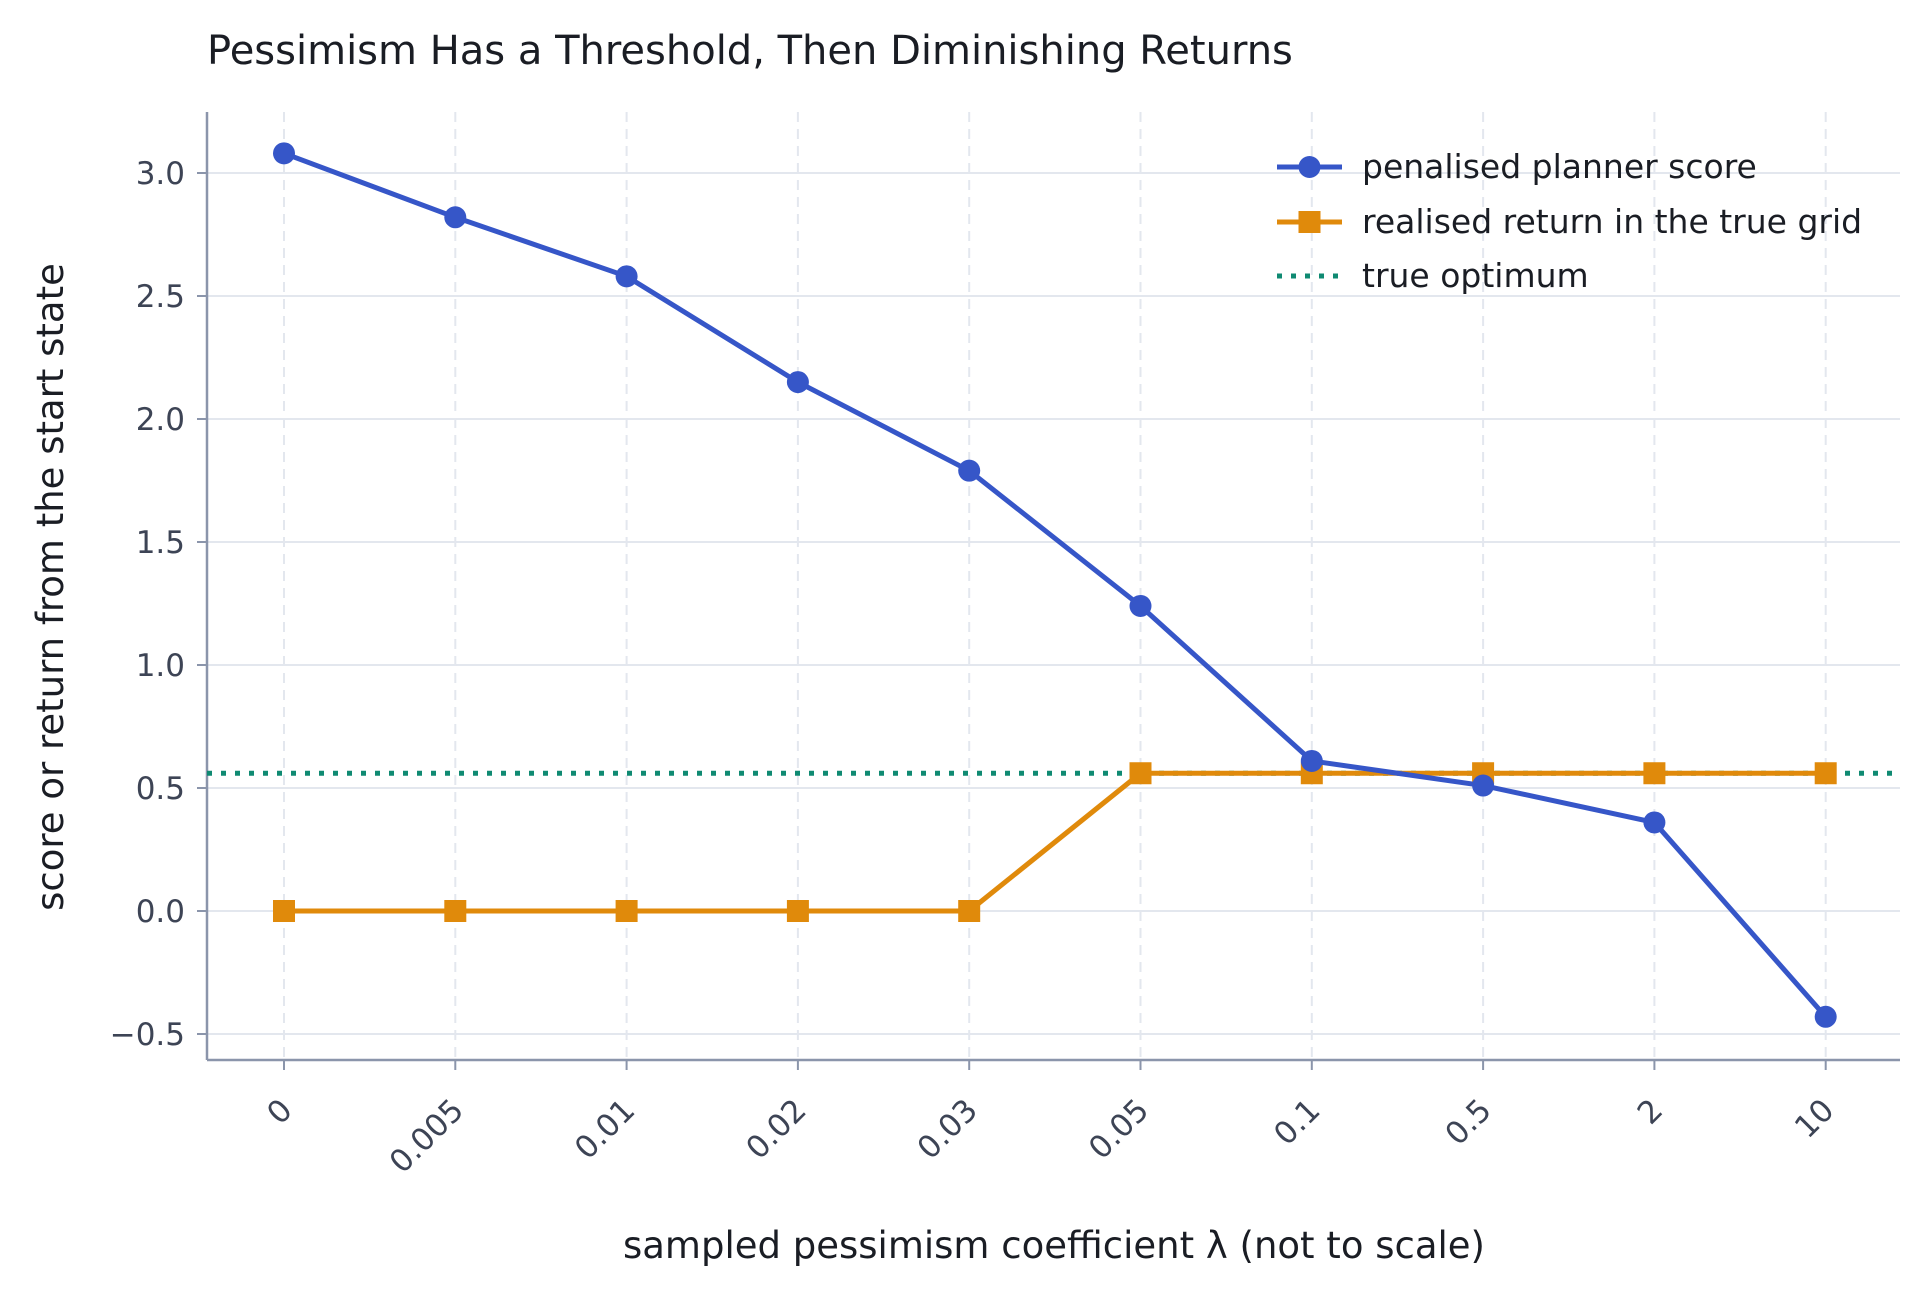 This screenshot has height=1292, width=1920. Describe the element at coordinates (147, 1035) in the screenshot. I see `y-tick-label: −0.5` at that location.